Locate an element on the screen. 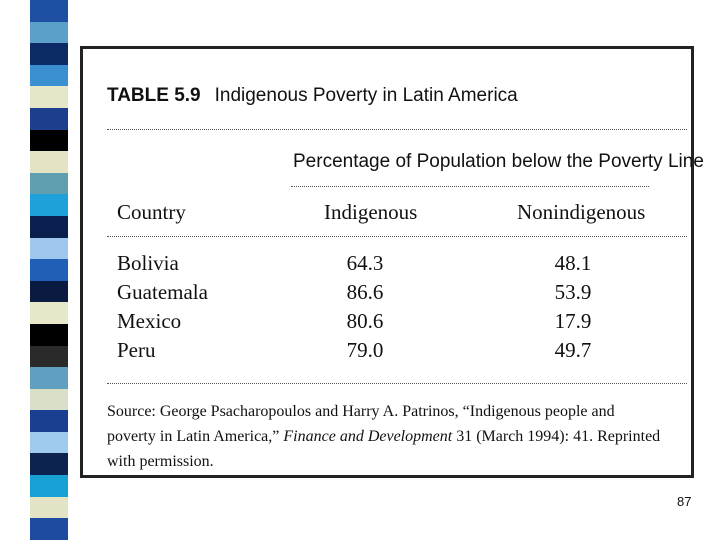 This screenshot has width=720, height=540. table-title-text: Indigenous Poverty in Latin America is located at coordinates (366, 95).